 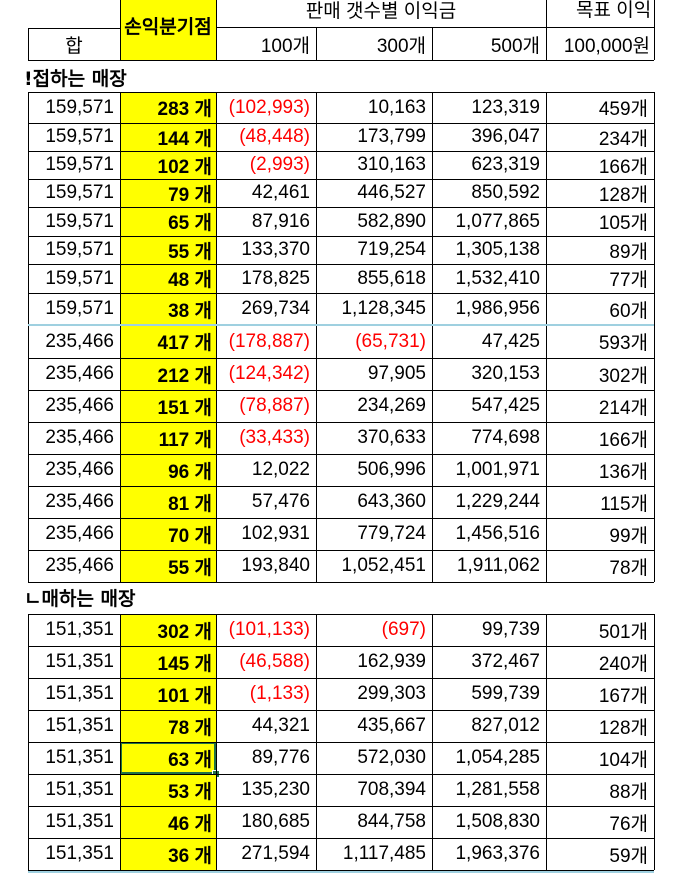 What do you see at coordinates (623, 728) in the screenshot?
I see `target-qty-cell: 128개` at bounding box center [623, 728].